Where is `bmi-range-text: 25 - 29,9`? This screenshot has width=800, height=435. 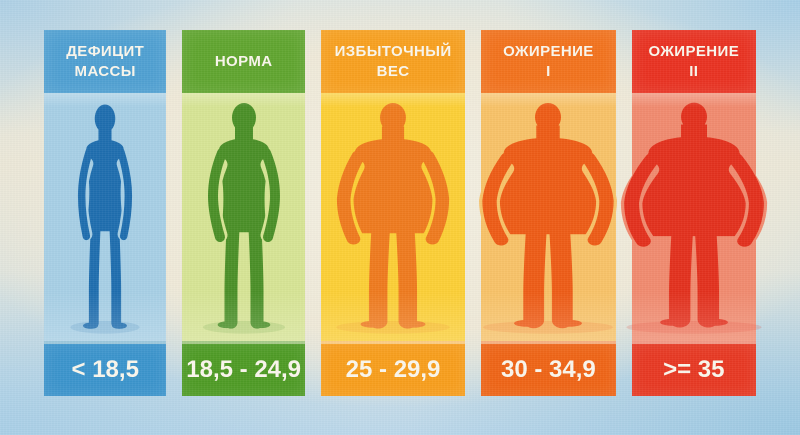
bmi-range-text: 25 - 29,9 is located at coordinates (393, 369).